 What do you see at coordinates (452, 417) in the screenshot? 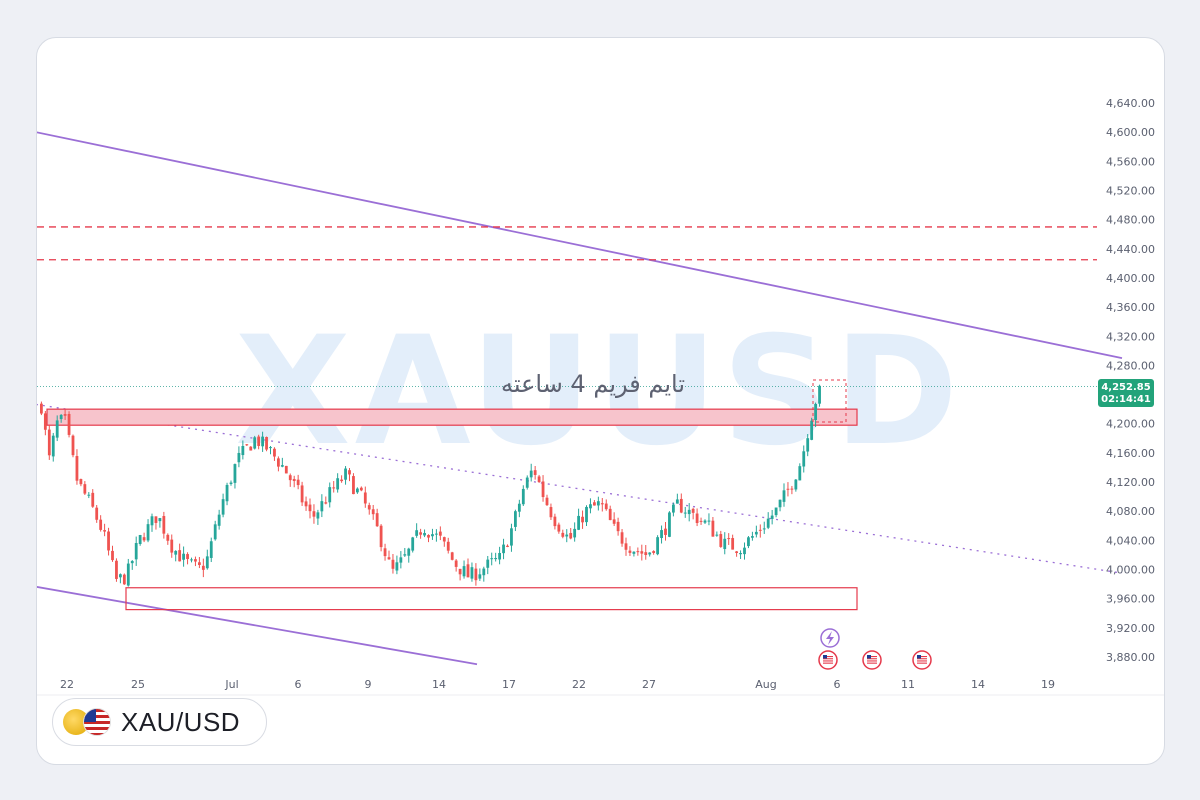
I see `resistance-zone` at bounding box center [452, 417].